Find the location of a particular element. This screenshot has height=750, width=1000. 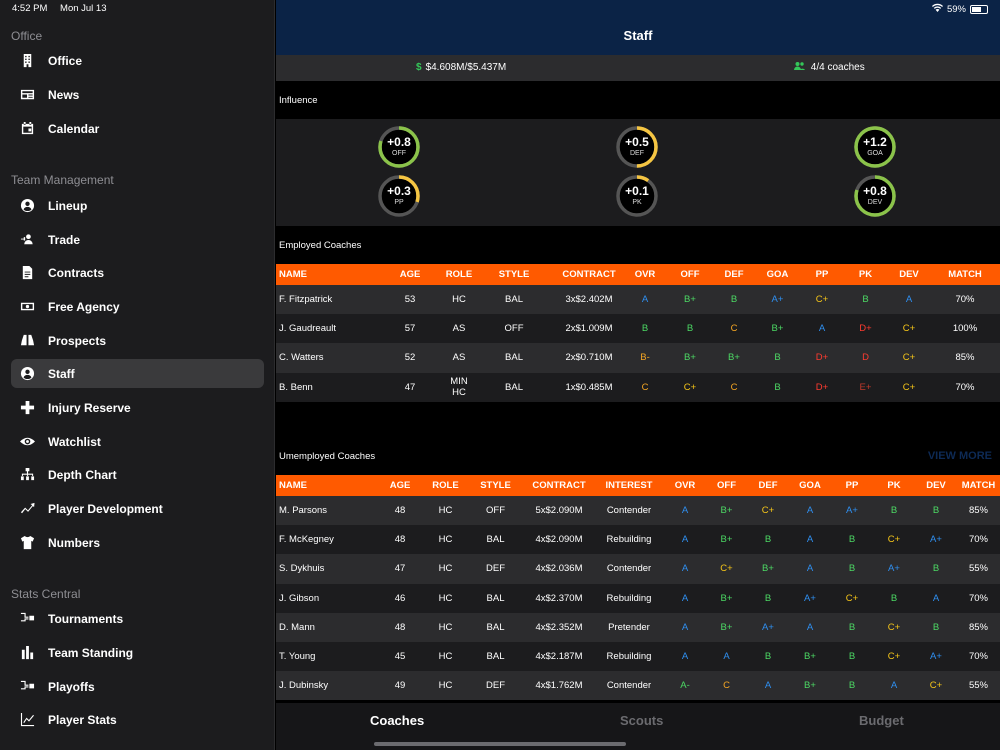

calendar-icon is located at coordinates (27, 129).